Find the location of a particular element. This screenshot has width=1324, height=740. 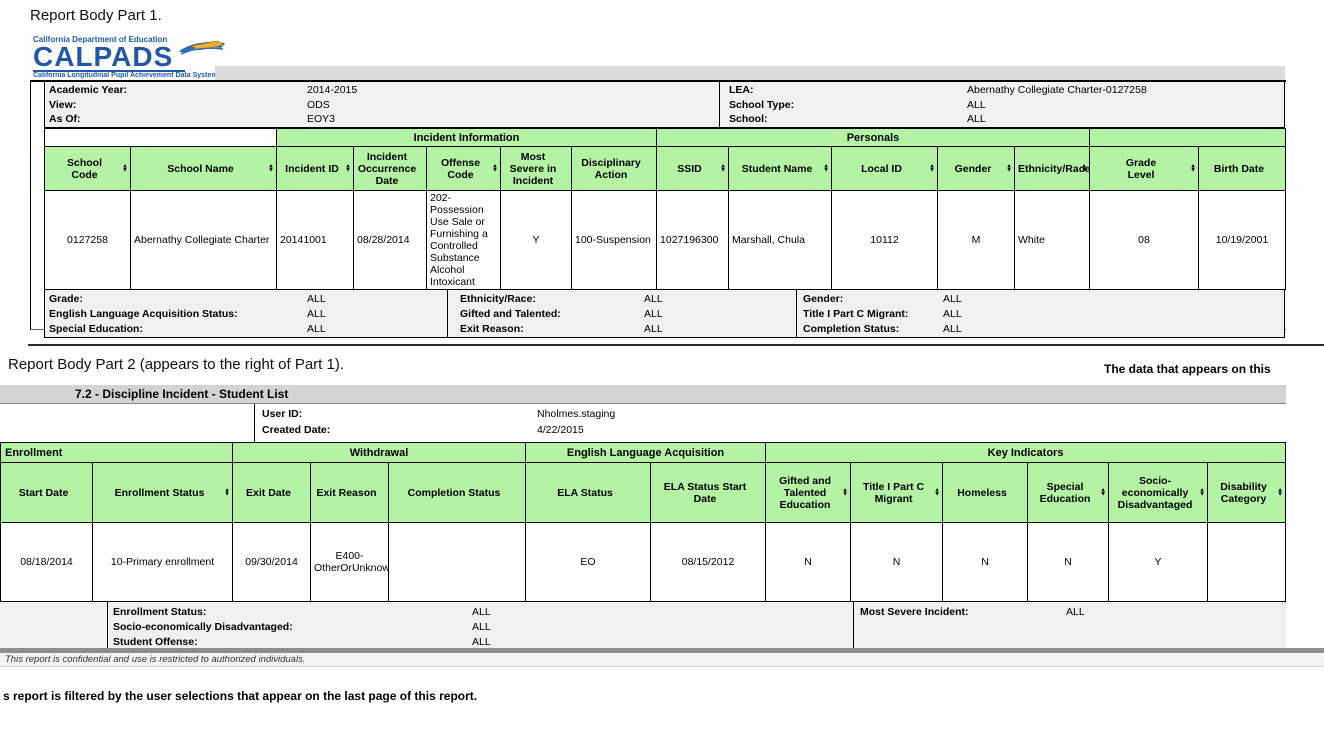

cell-exit-date: 09/30/2014 is located at coordinates (272, 562).